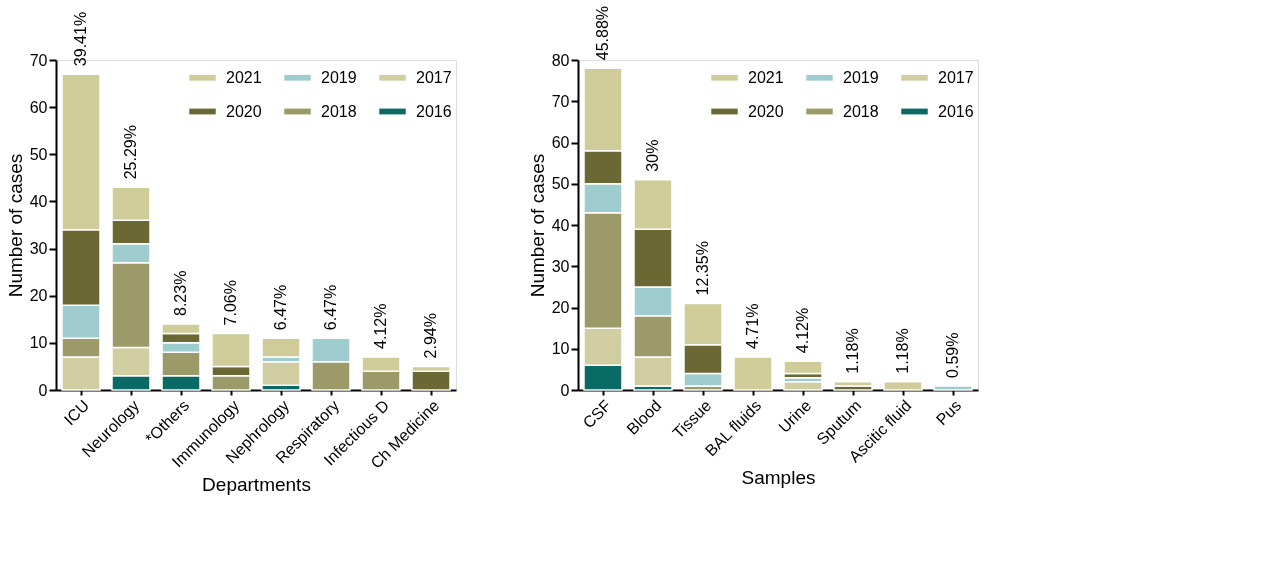  What do you see at coordinates (130, 152) in the screenshot?
I see `annotation: 25.29%` at bounding box center [130, 152].